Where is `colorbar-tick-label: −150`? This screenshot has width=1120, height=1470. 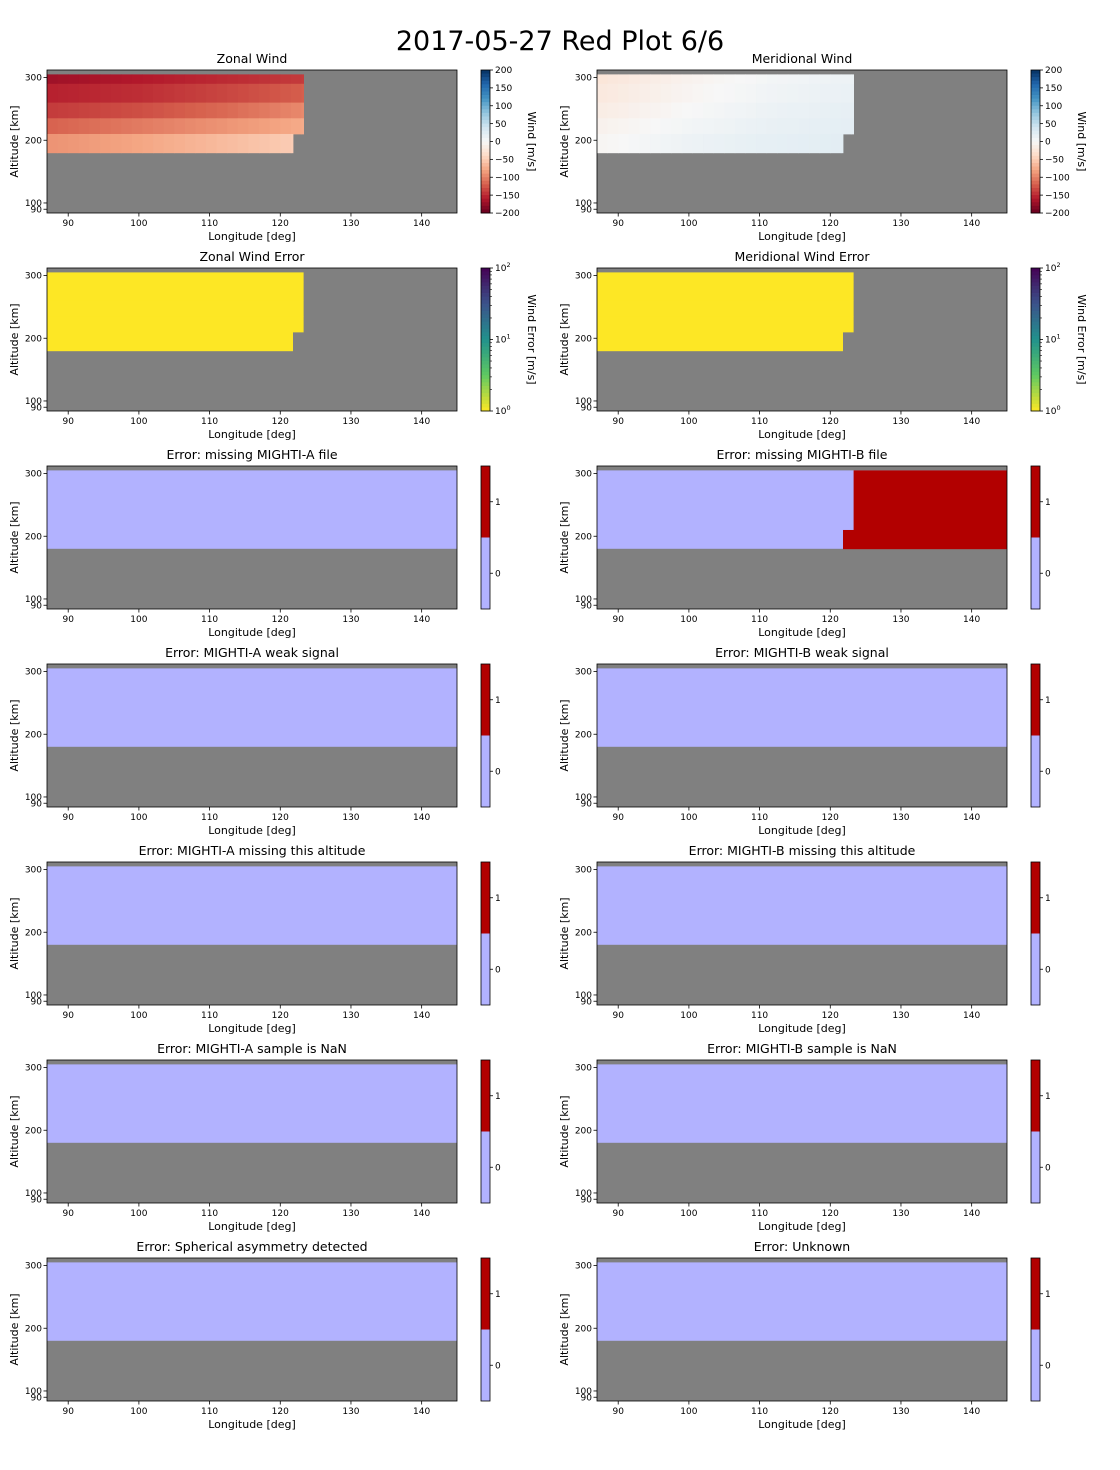 colorbar-tick-label: −150 is located at coordinates (1057, 196).